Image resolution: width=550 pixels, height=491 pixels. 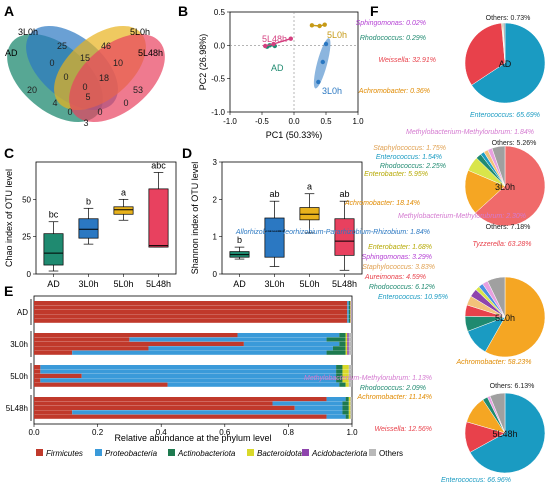 What do you see at coordinates (88, 201) in the screenshot?
I see `chao-significance-letter: b` at bounding box center [88, 201].